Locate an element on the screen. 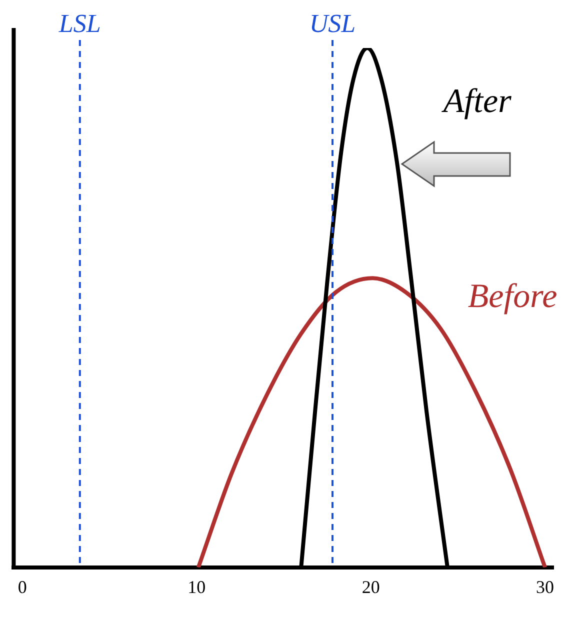  x-tick-label: 10 is located at coordinates (197, 586).